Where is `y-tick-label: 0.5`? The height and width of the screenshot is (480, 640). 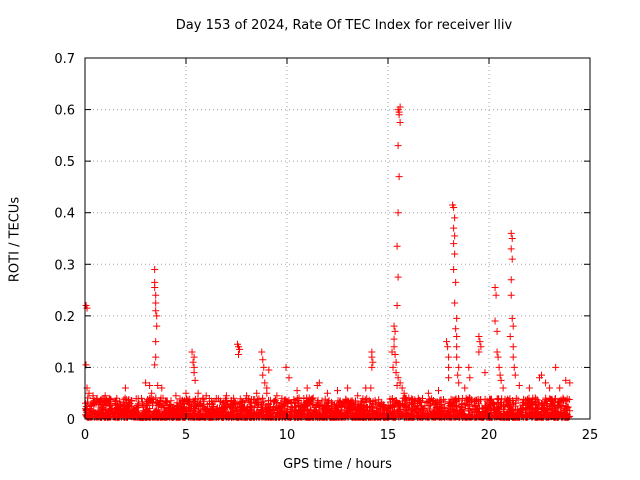 y-tick-label: 0.5 is located at coordinates (64, 162).